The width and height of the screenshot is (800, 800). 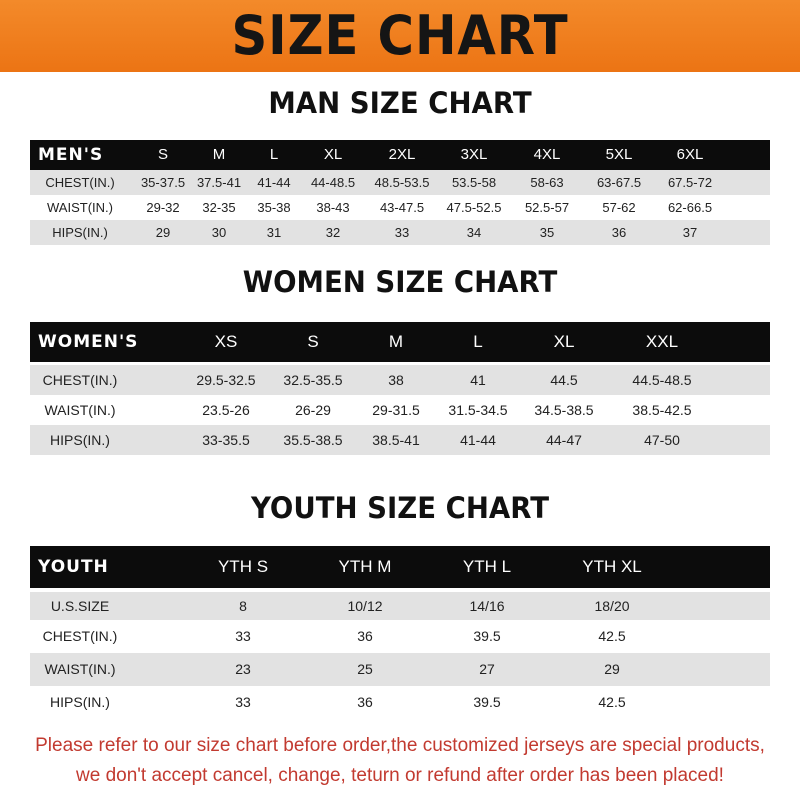 I want to click on size-header-cell: YTH M, so click(x=365, y=566).